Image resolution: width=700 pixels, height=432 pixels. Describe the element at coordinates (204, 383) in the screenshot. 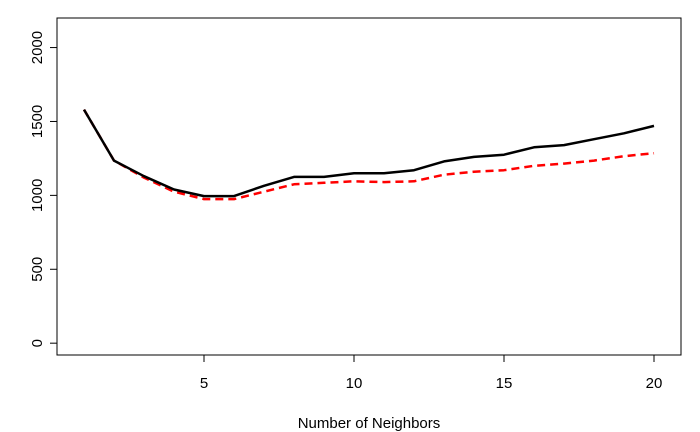

I see `x-tick-label: 5` at that location.